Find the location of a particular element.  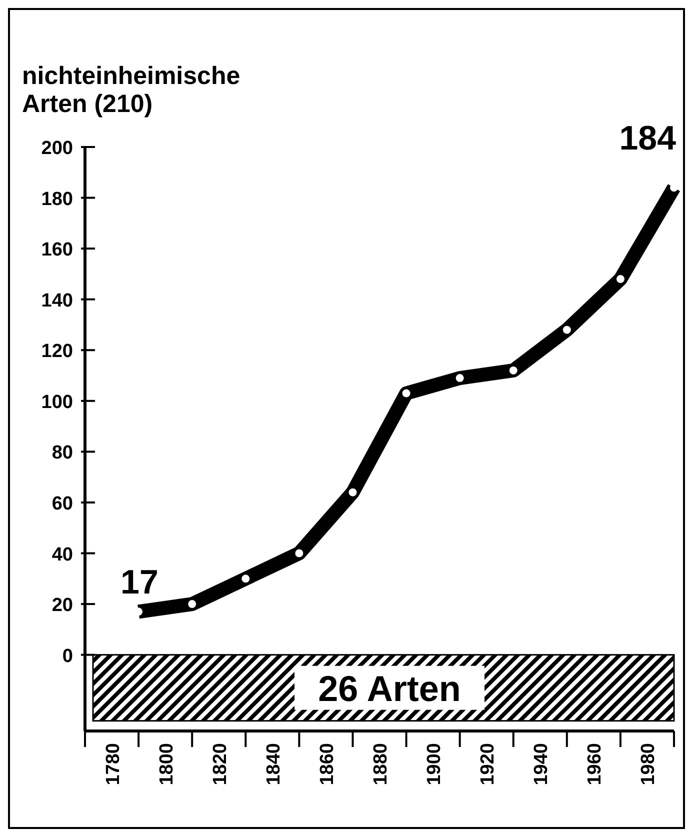

x-tick-label: 1940 is located at coordinates (541, 764).